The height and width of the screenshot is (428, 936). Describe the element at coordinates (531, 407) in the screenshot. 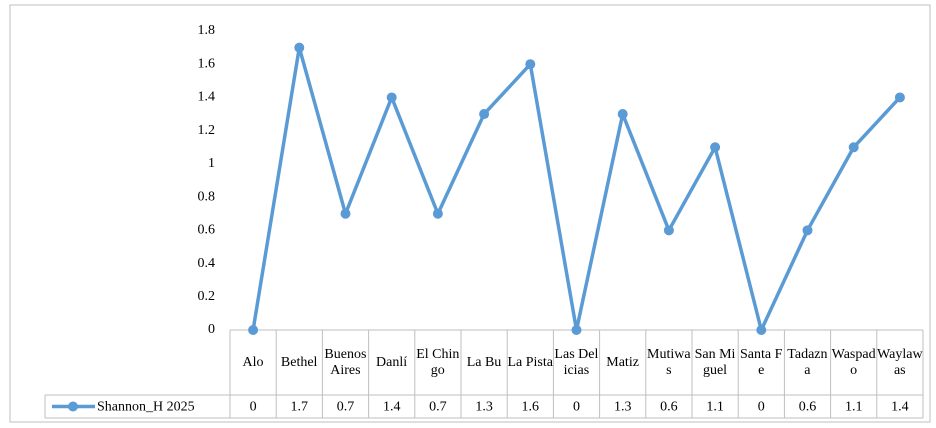

I see `table-value: 1.6` at that location.